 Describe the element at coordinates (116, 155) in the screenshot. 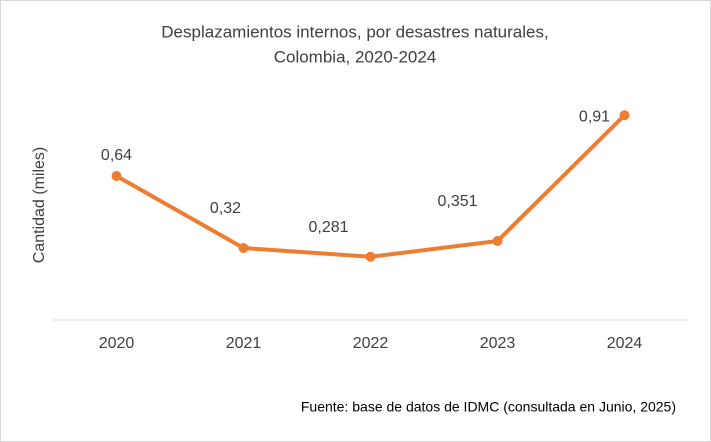

I see `data-label: 0,64` at that location.